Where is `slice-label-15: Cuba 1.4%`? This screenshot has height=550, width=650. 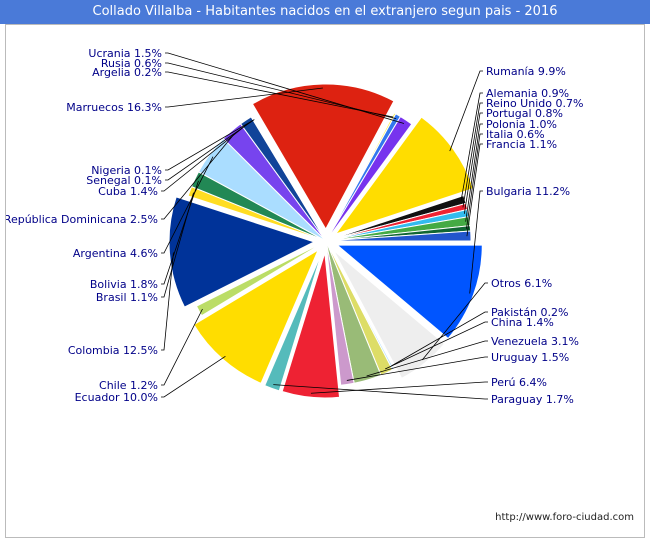
slice-label-15: Cuba 1.4% is located at coordinates (128, 191).